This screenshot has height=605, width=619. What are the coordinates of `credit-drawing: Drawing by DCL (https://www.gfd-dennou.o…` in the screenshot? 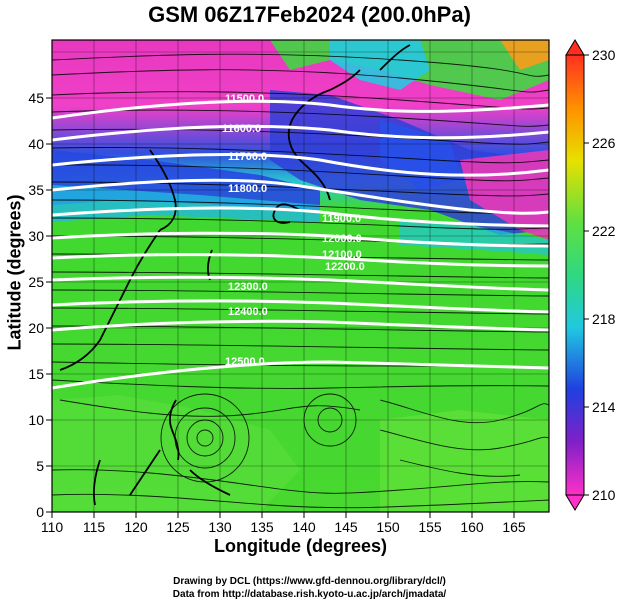 It's located at (309, 581).